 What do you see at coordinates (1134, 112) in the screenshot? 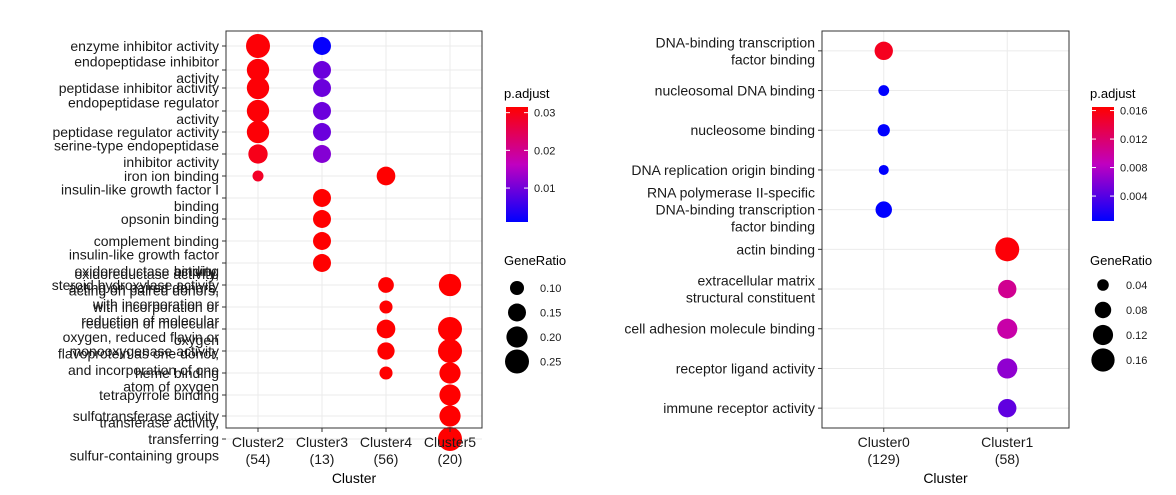
I see `color-legend-label: 0.016` at bounding box center [1134, 112].